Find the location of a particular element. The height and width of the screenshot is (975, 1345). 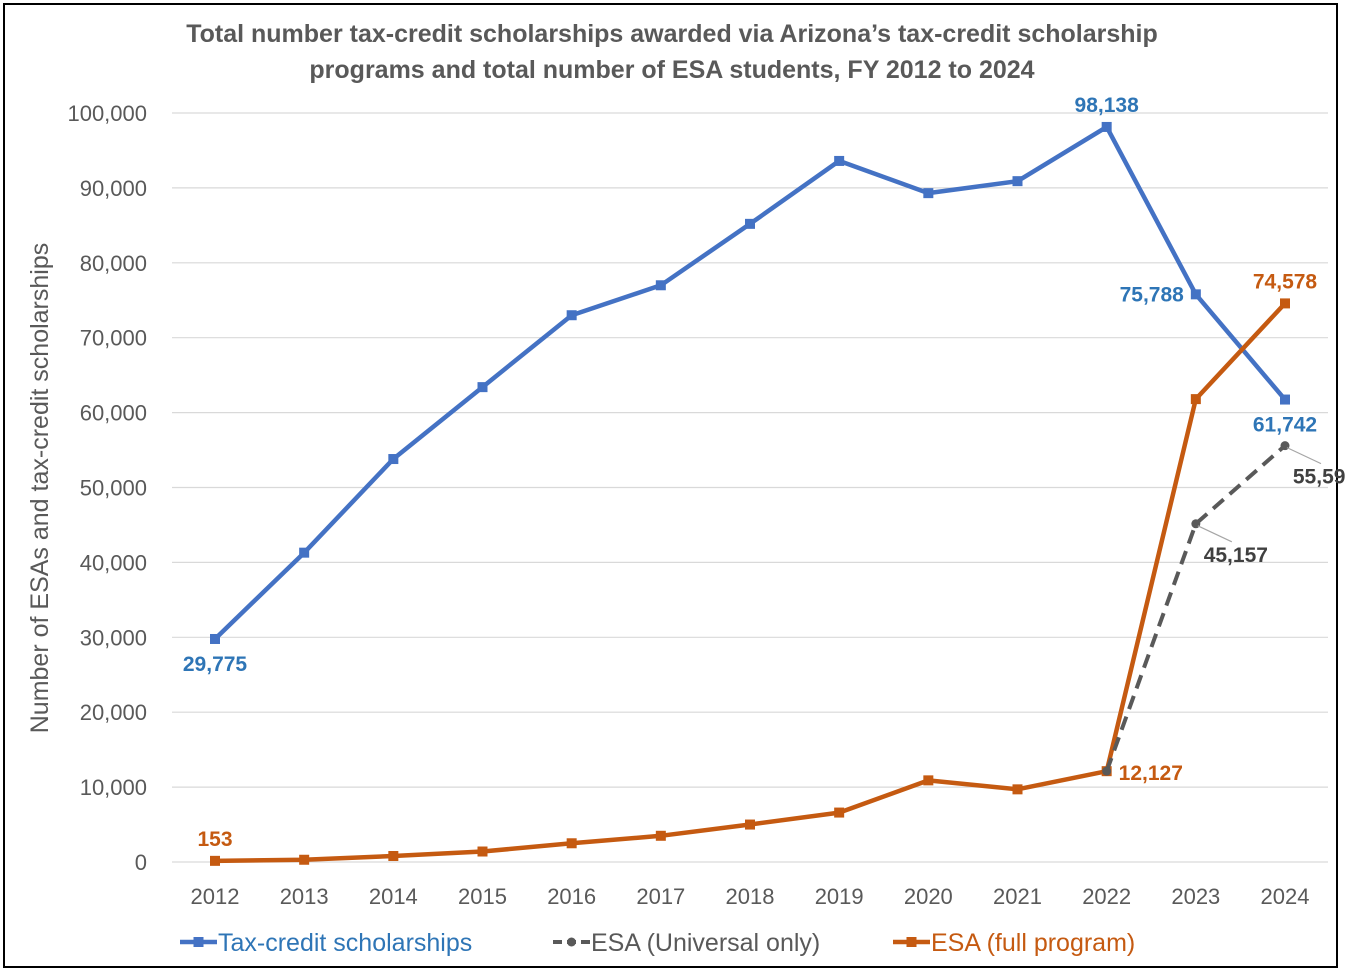

legend-label: Tax-credit scholarships is located at coordinates (345, 943).